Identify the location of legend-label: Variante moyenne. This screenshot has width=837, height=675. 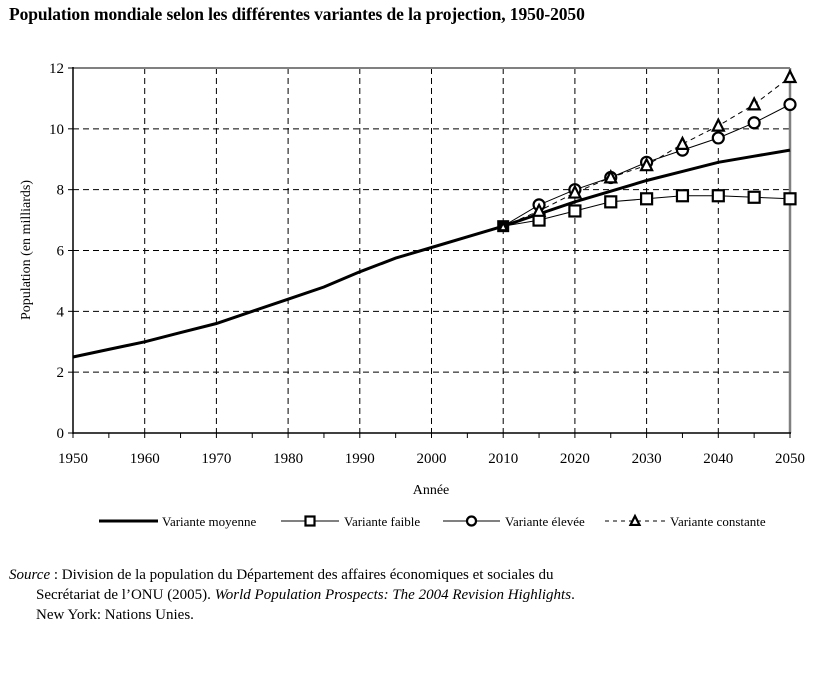
(209, 521).